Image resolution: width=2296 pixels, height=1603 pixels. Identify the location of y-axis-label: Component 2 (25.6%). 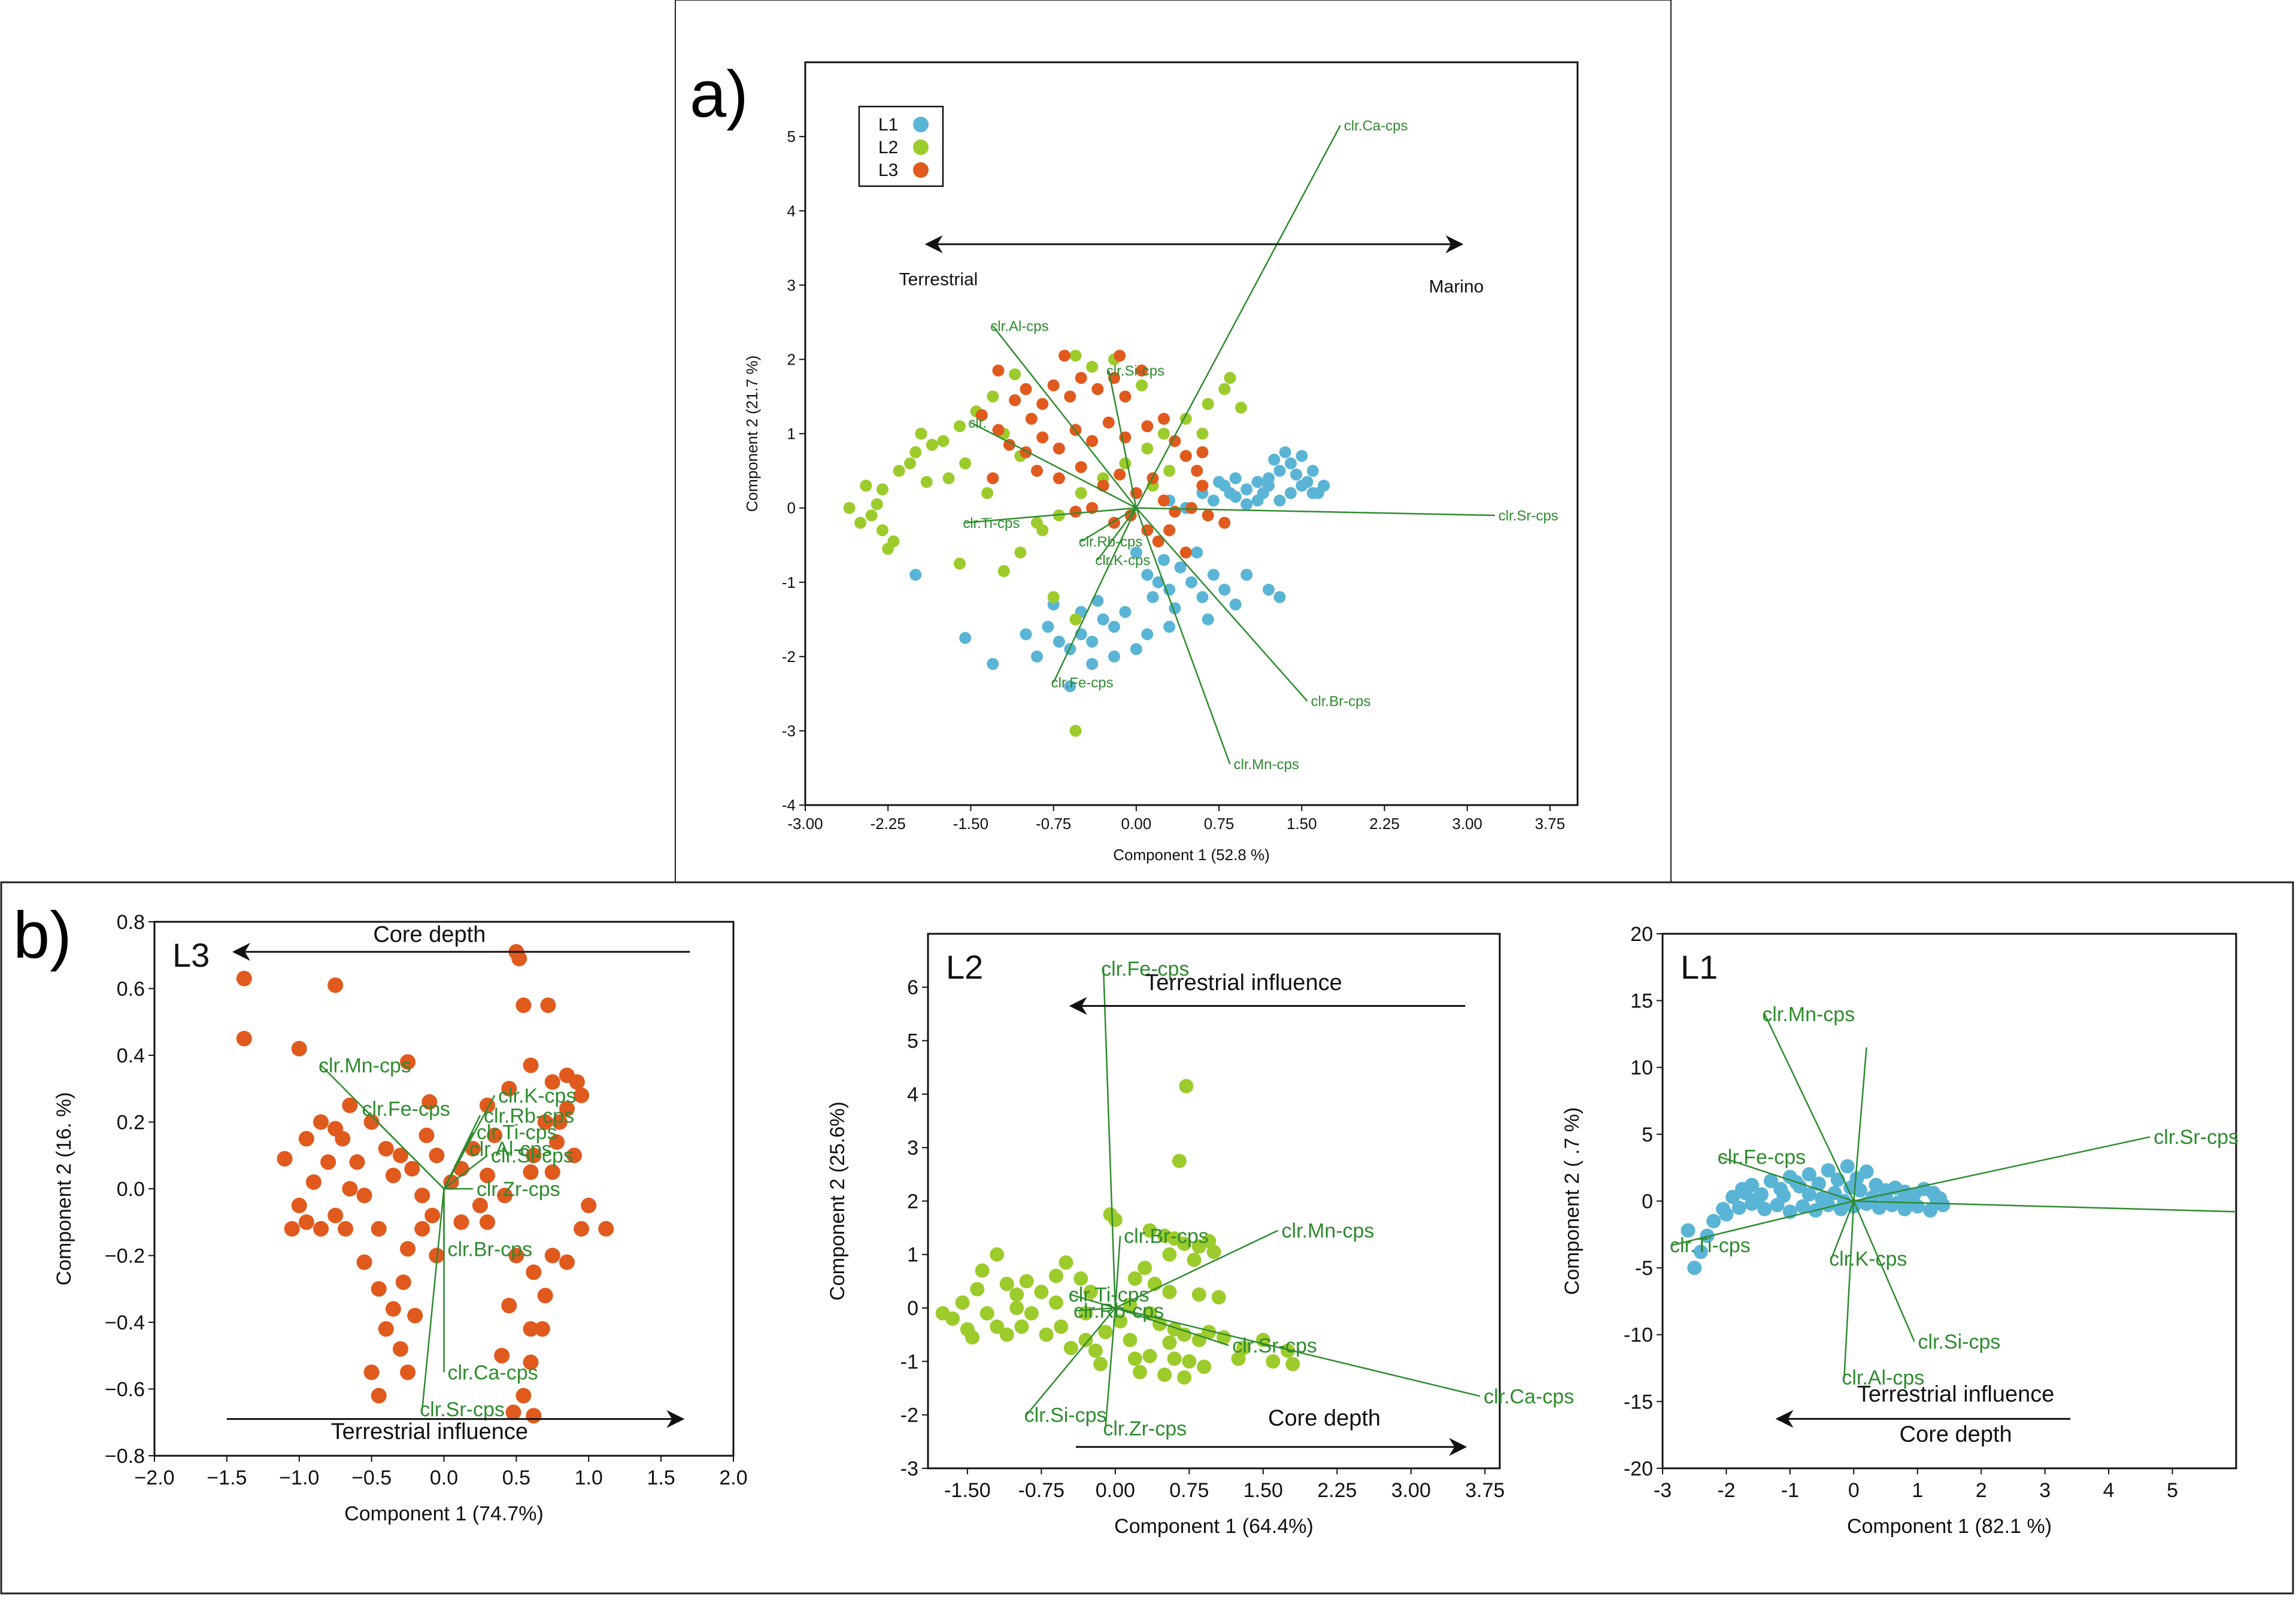
(838, 1201).